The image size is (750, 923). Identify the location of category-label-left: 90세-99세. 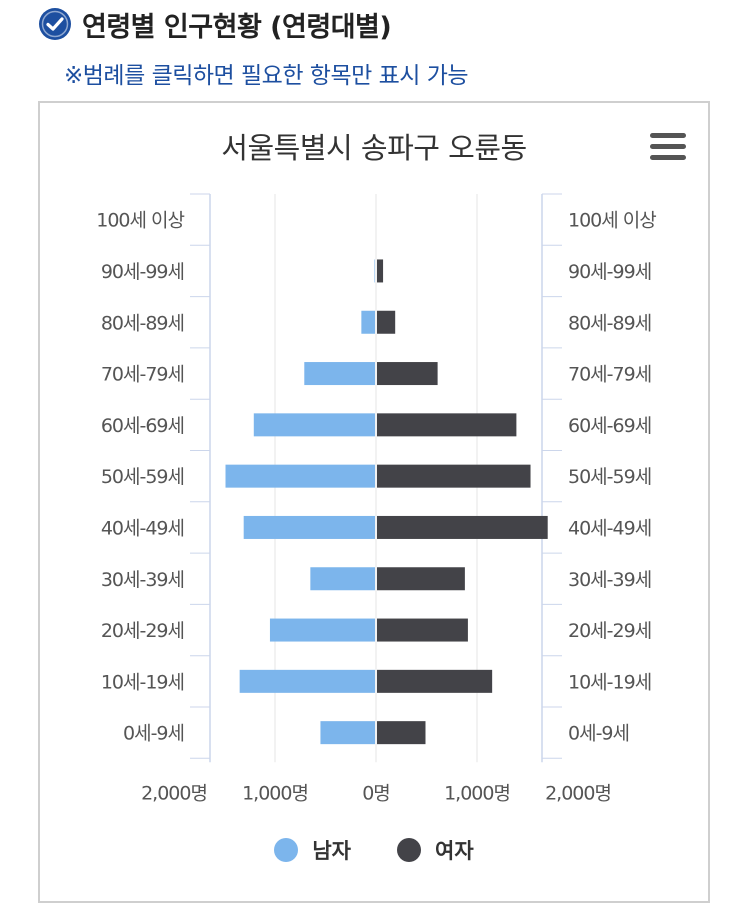
(142, 272).